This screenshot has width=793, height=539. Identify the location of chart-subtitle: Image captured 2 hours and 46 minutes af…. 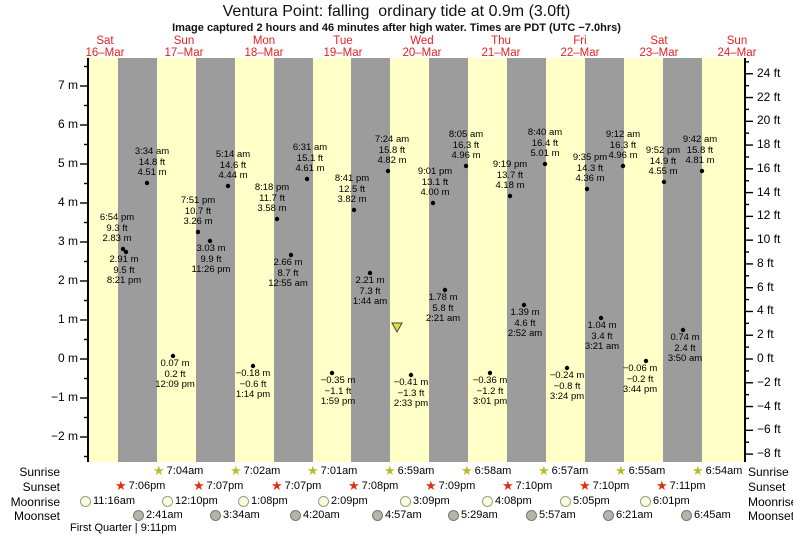
(396, 28).